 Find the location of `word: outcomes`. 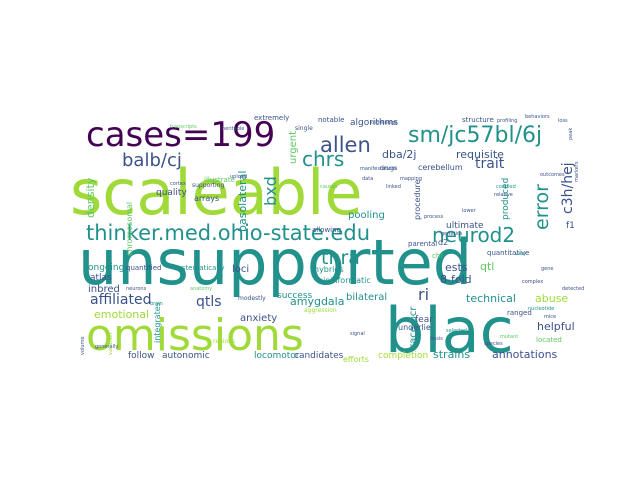

word: outcomes is located at coordinates (552, 175).